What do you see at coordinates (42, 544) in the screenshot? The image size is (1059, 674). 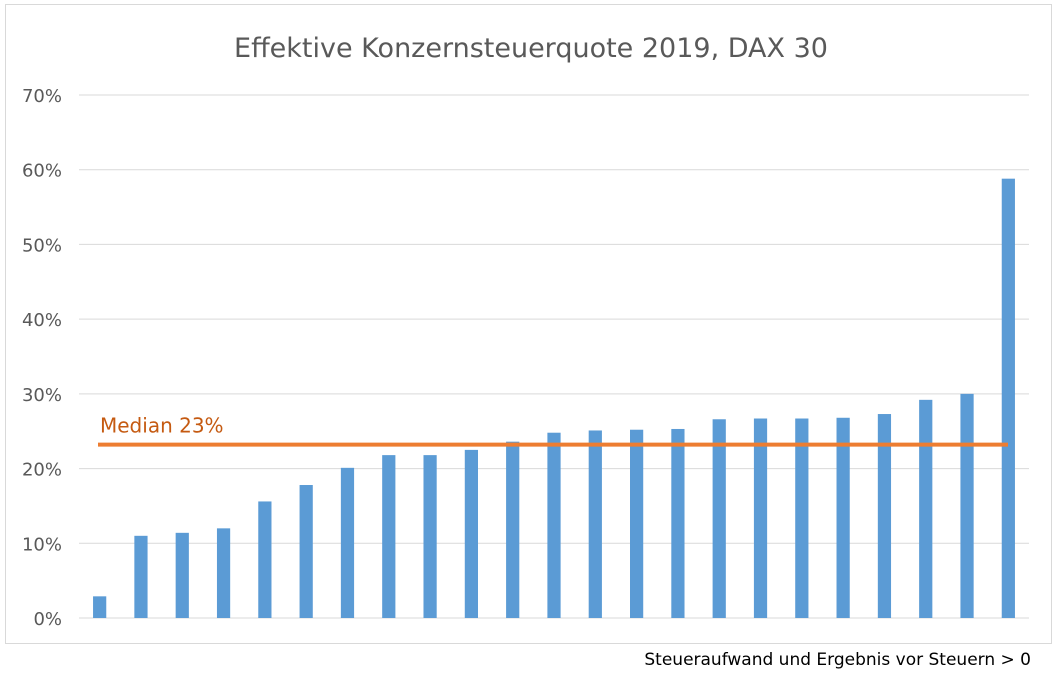 I see `y-tick-label: 10%` at bounding box center [42, 544].